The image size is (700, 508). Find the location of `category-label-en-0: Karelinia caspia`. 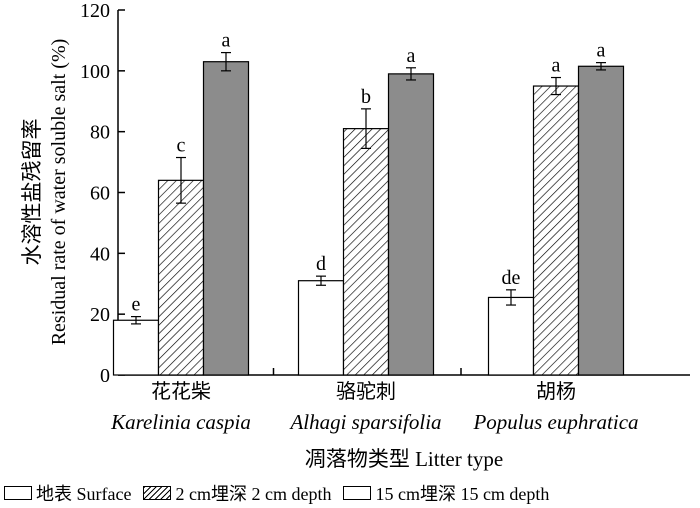

category-label-en-0: Karelinia caspia is located at coordinates (180, 422).